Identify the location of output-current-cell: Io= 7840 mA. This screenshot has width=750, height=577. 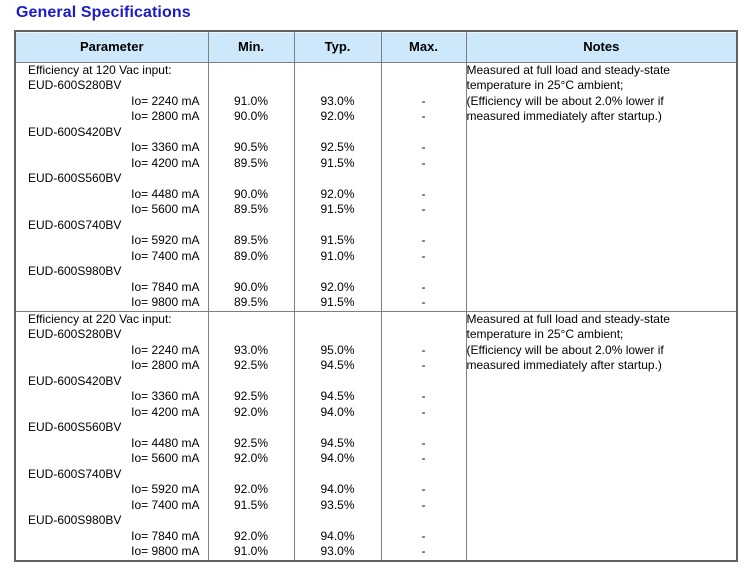
(111, 536).